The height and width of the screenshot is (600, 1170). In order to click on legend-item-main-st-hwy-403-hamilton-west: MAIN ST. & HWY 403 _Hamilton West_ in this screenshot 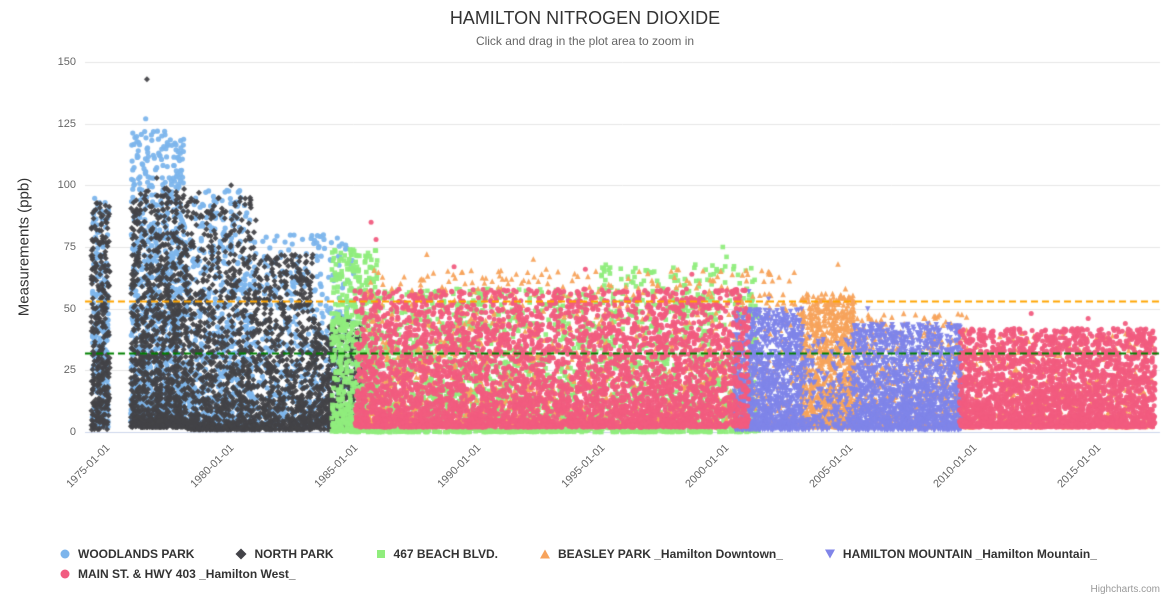, I will do `click(177, 573)`.